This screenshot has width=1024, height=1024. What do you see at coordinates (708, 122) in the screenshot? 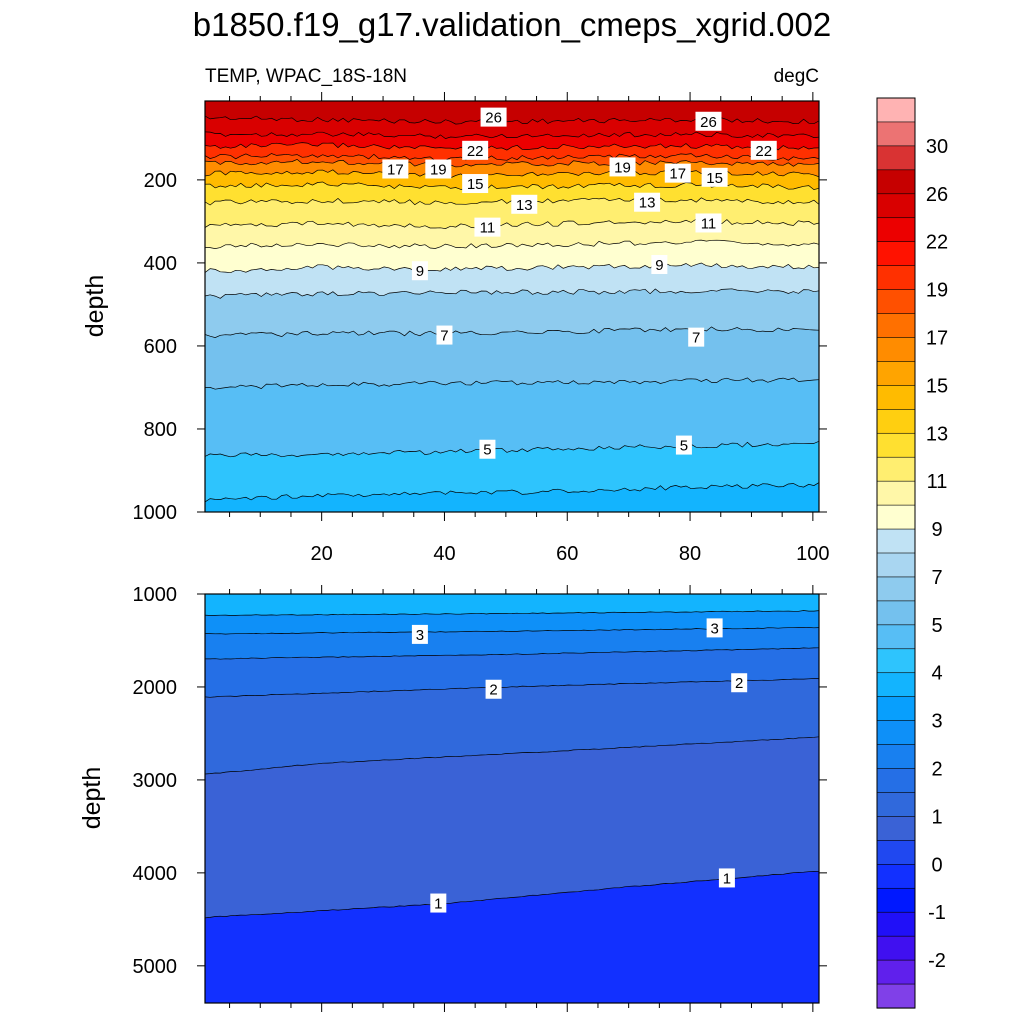
I see `contour-label-text: 26` at bounding box center [708, 122].